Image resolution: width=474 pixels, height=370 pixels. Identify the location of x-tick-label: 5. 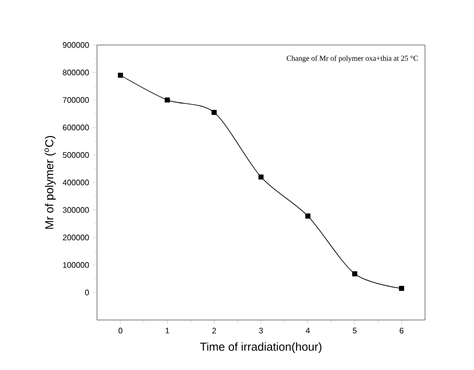
(354, 331).